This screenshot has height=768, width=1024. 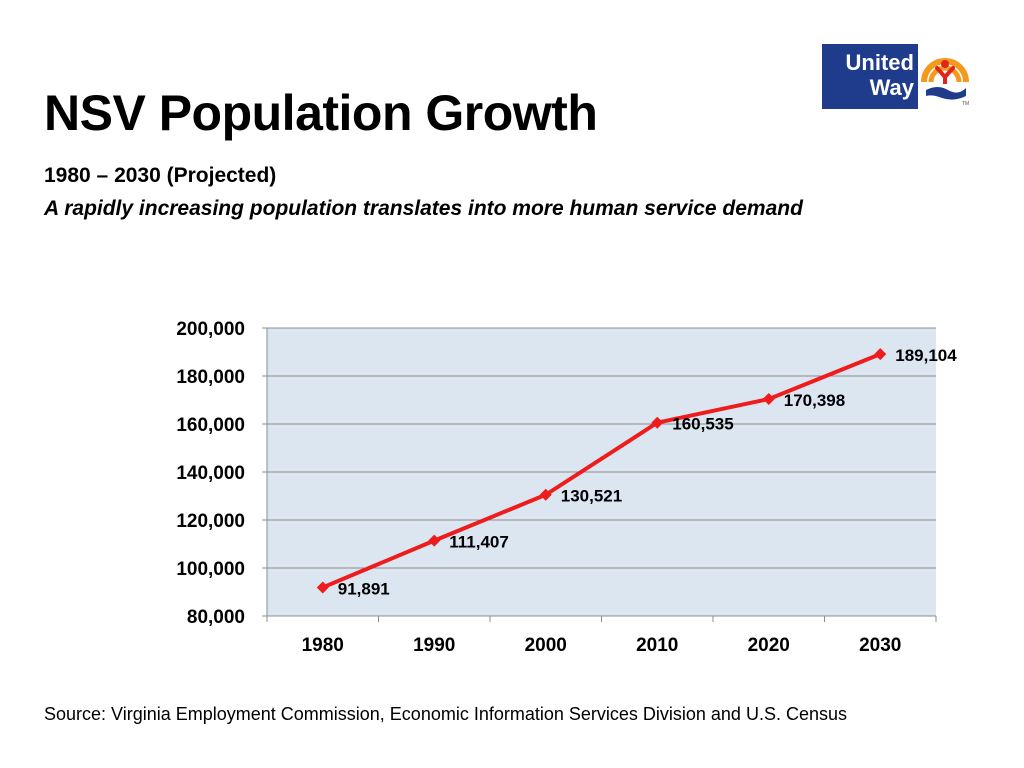 I want to click on rainbow-hand-icon: TM, so click(x=945, y=82).